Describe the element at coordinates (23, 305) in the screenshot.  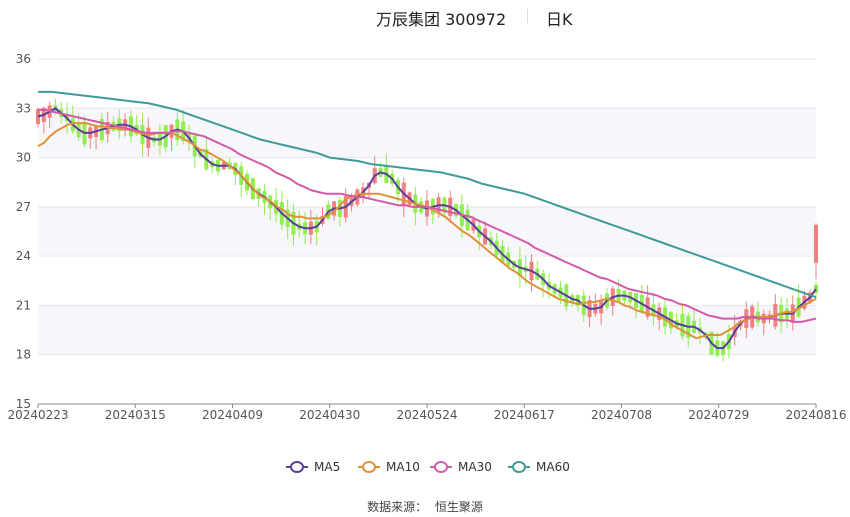
I see `y-tick-label: 21` at that location.